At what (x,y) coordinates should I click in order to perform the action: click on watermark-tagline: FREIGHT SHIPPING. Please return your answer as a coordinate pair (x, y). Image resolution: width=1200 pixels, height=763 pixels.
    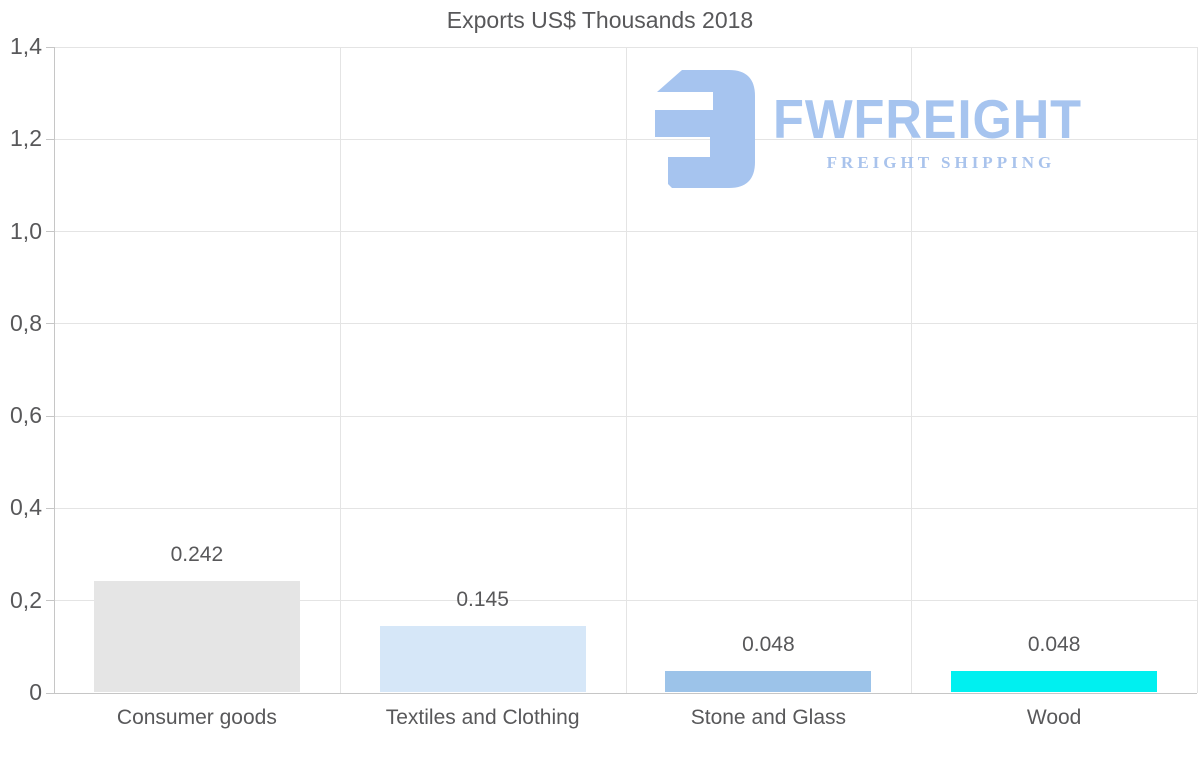
    Looking at the image, I should click on (941, 162).